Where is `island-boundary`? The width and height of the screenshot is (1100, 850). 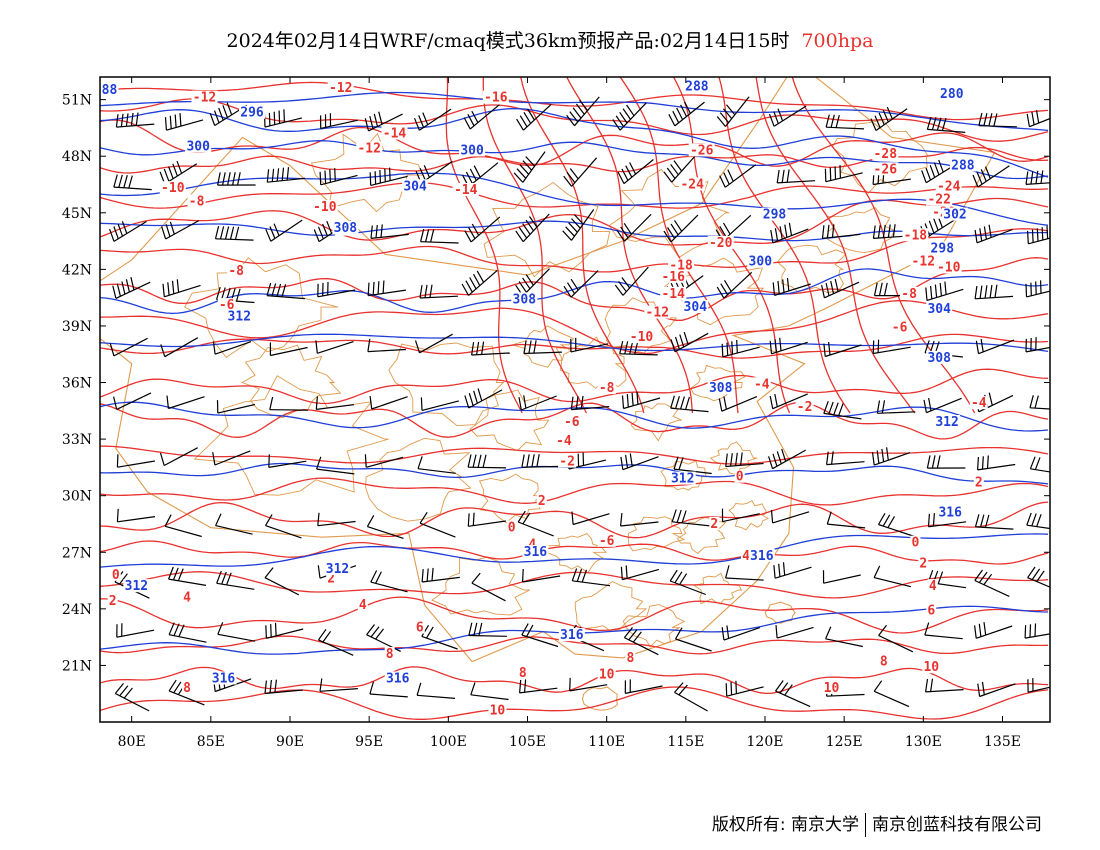 island-boundary is located at coordinates (600, 698).